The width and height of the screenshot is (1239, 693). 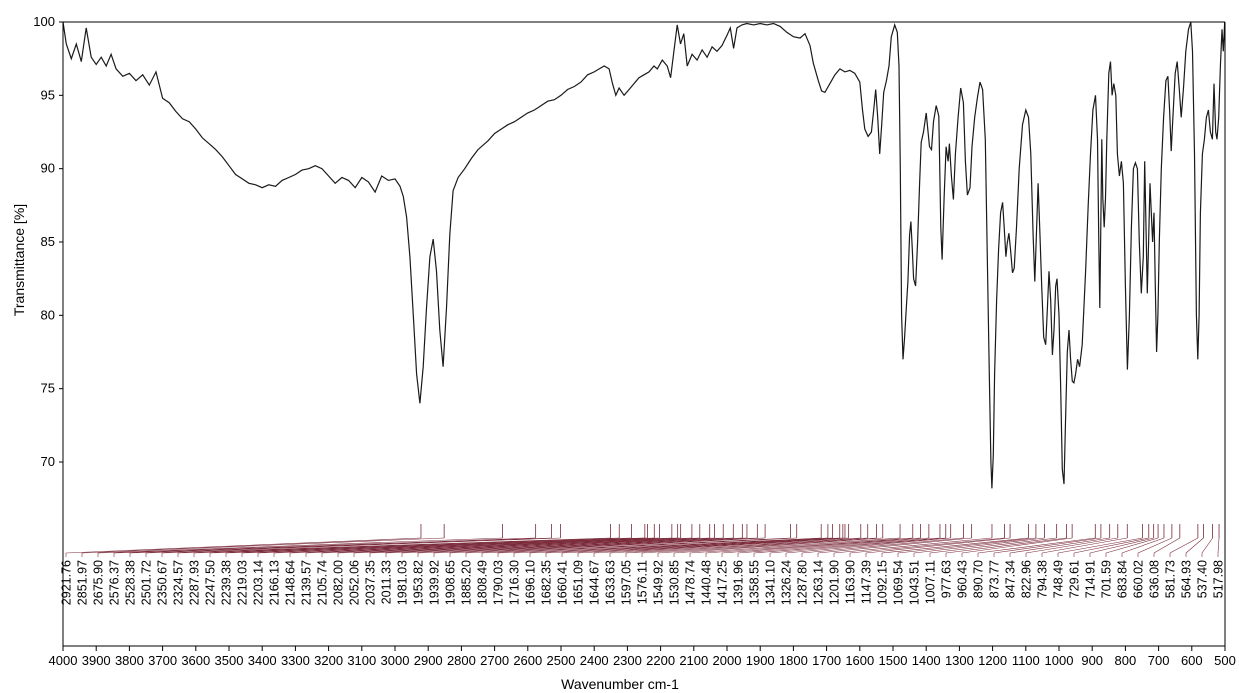 What do you see at coordinates (1203, 579) in the screenshot?
I see `peak-label: 537.40` at bounding box center [1203, 579].